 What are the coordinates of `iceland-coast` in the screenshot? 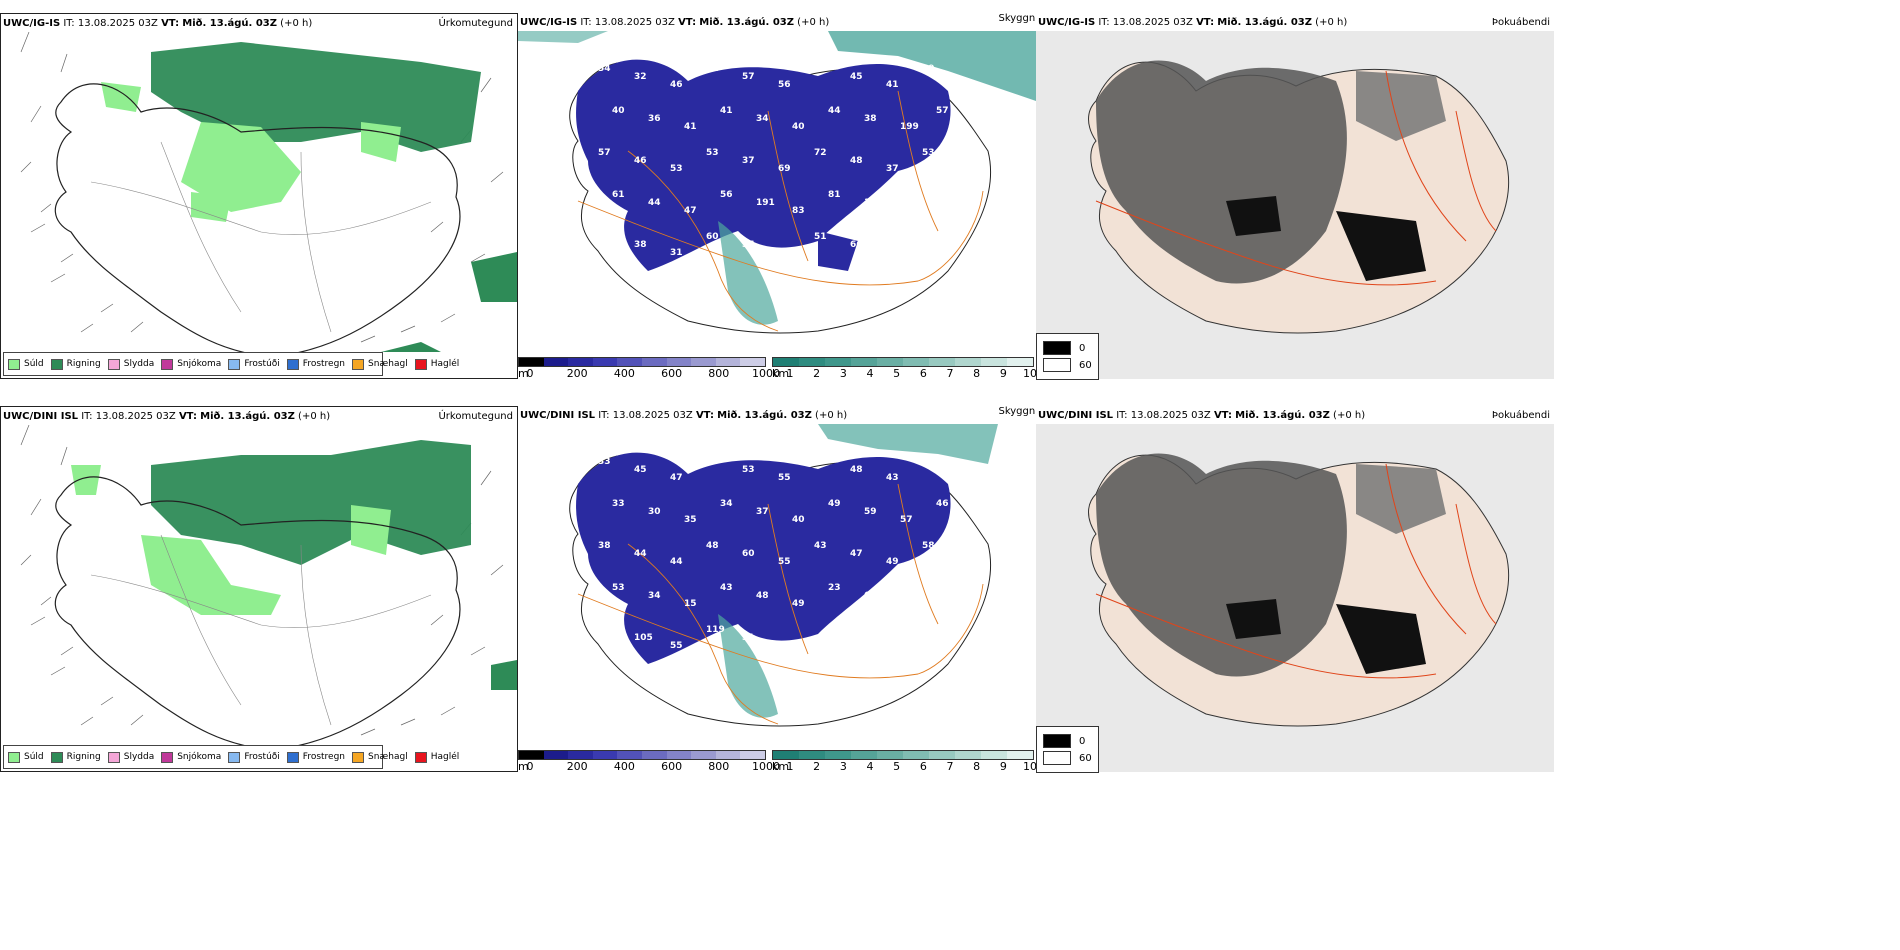 It's located at (257, 217).